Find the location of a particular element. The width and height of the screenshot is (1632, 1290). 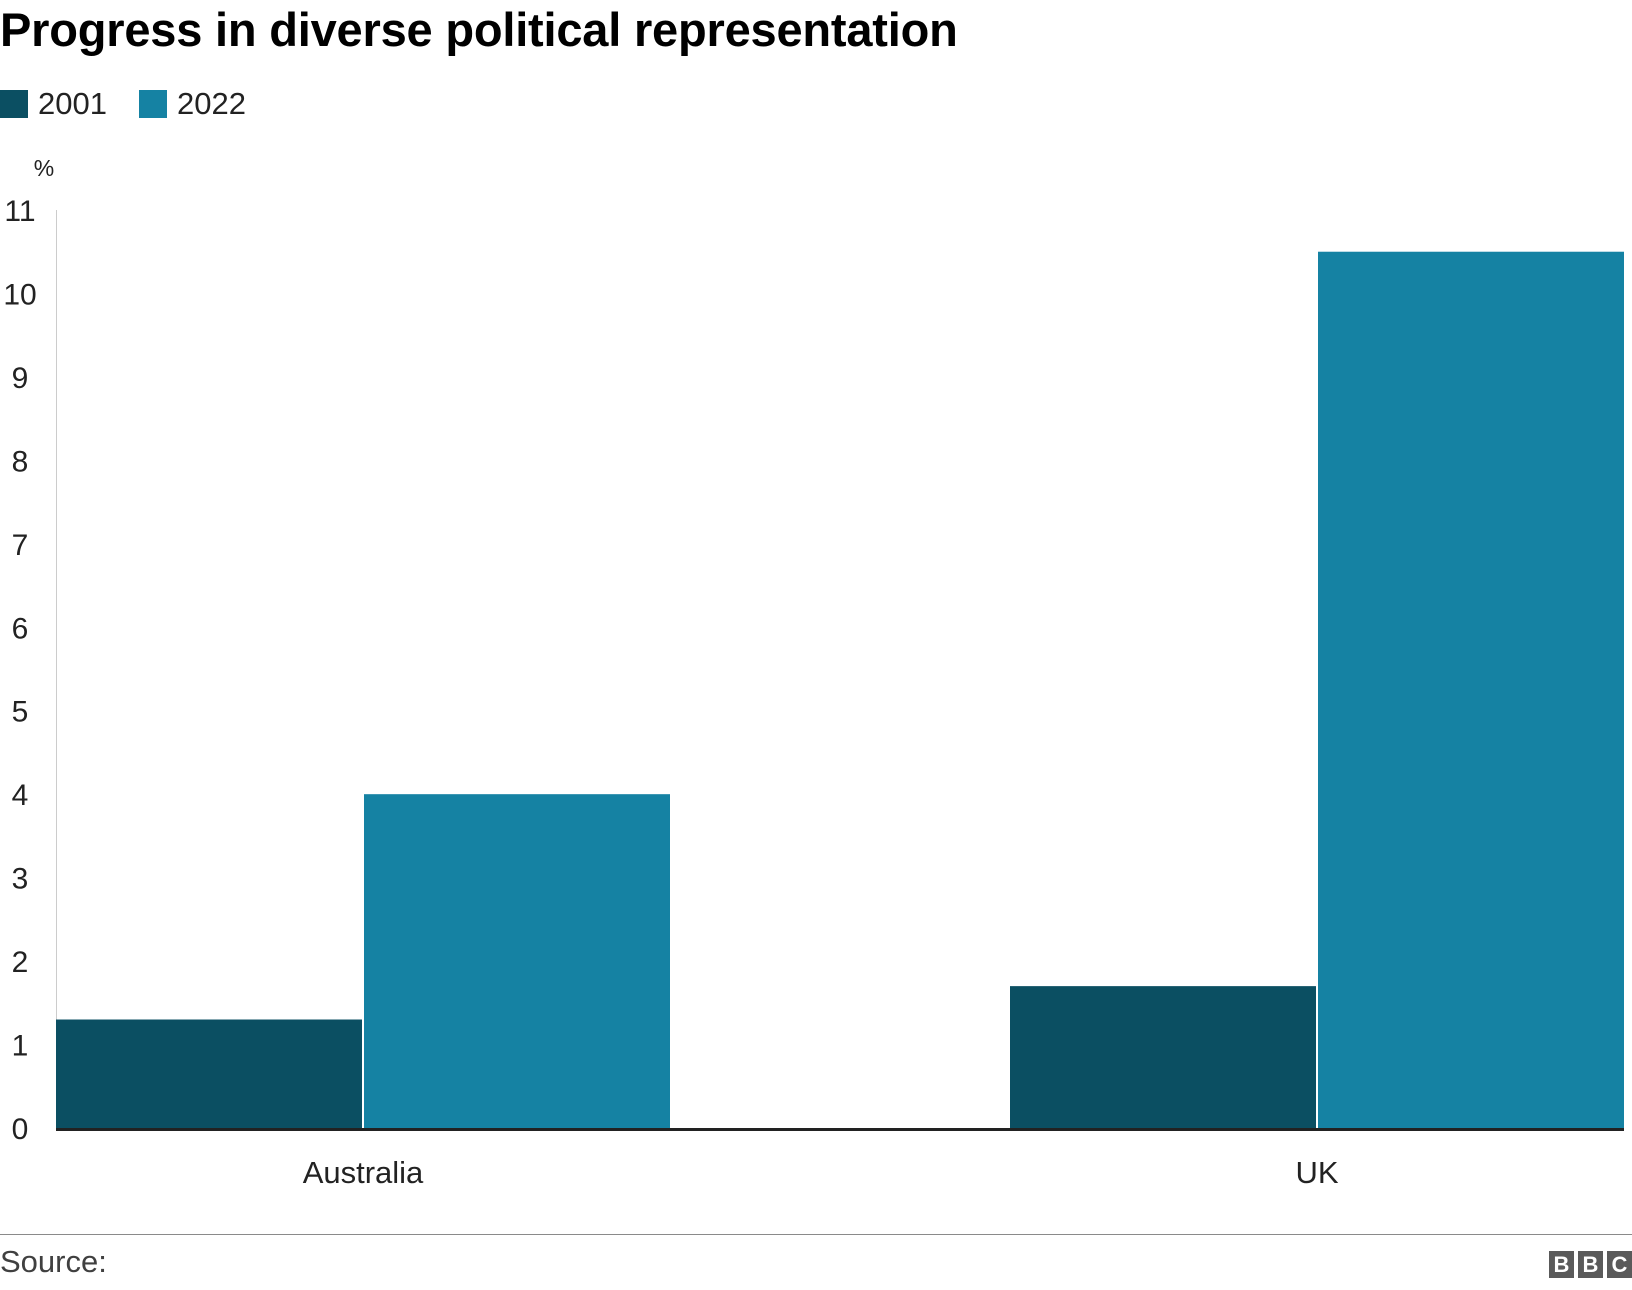

legend-label-2001: 2001 is located at coordinates (72, 103).